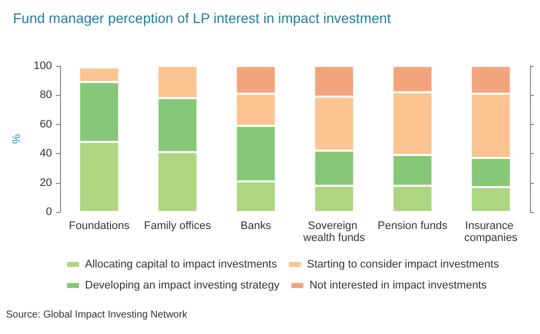  Describe the element at coordinates (178, 226) in the screenshot. I see `x-tick-label: Family offices` at that location.